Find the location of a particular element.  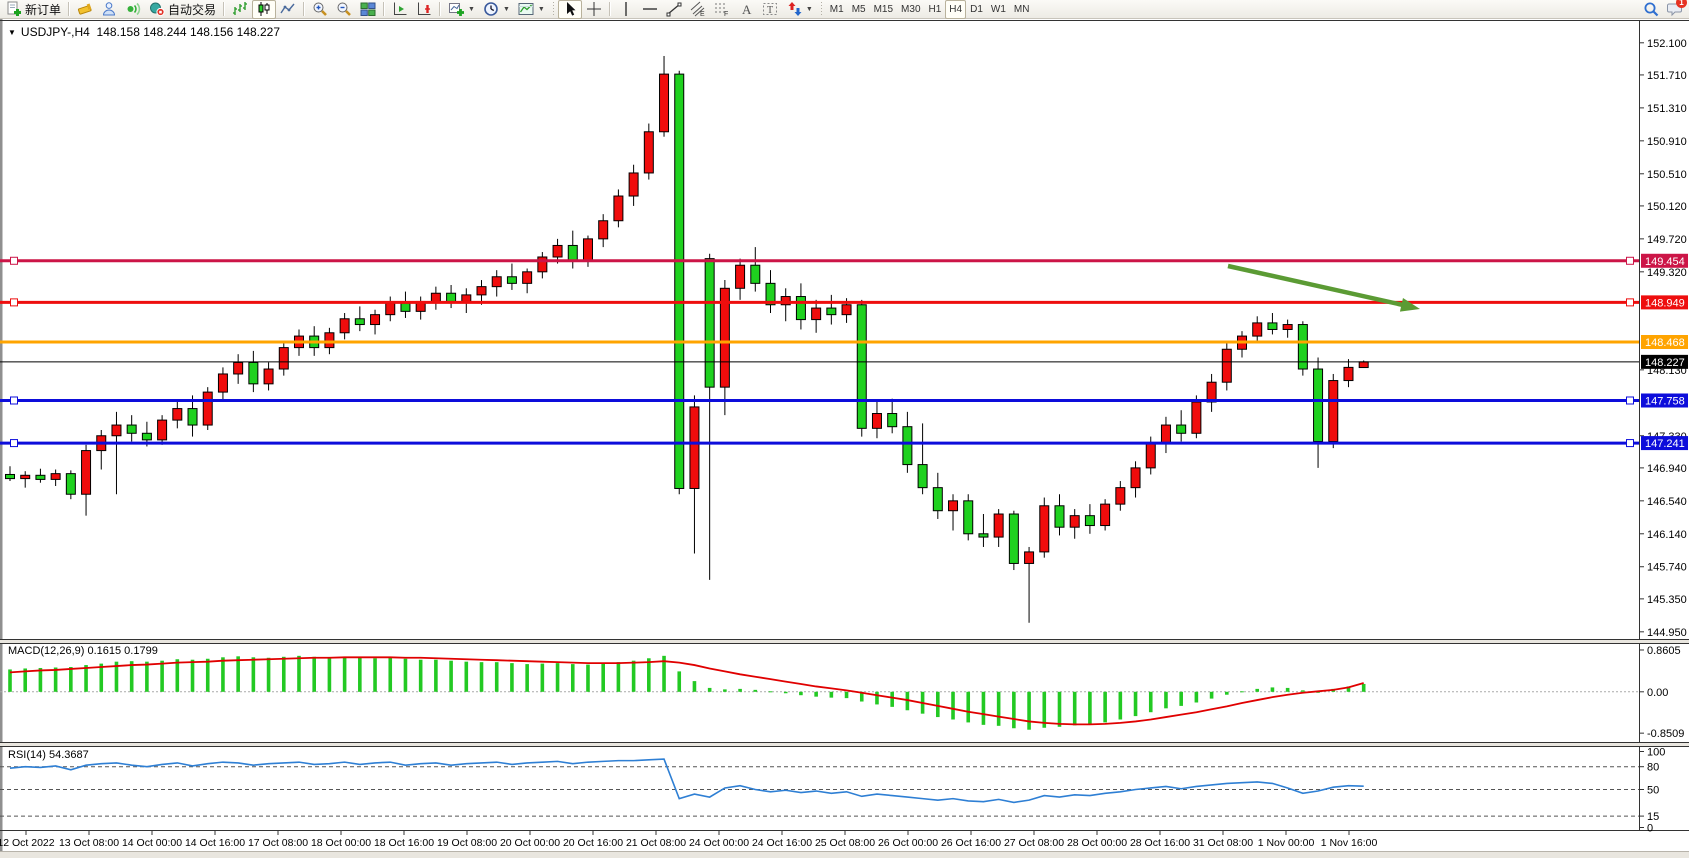

toolbar-button-tile-windows is located at coordinates (368, 9).